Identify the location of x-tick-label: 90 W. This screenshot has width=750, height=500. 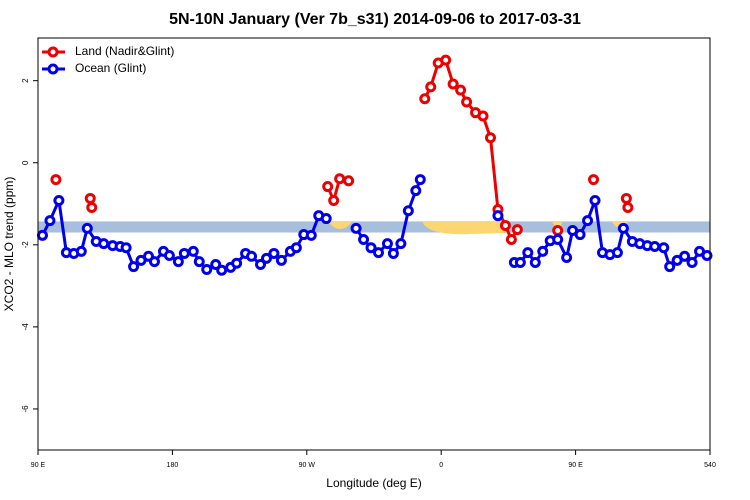
(307, 465).